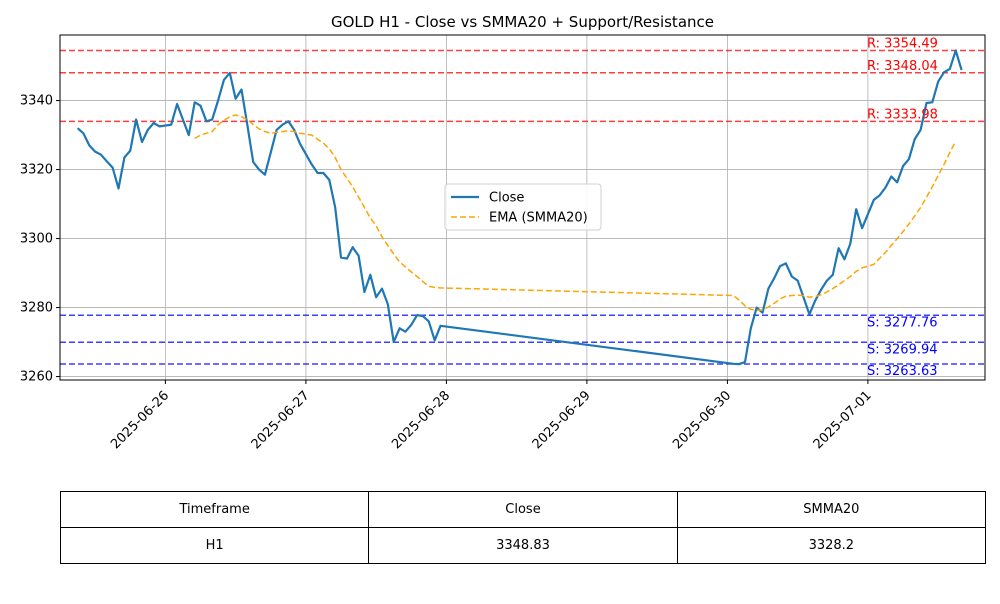 This screenshot has width=1000, height=604. Describe the element at coordinates (36, 170) in the screenshot. I see `y-tick-label: 3320` at that location.